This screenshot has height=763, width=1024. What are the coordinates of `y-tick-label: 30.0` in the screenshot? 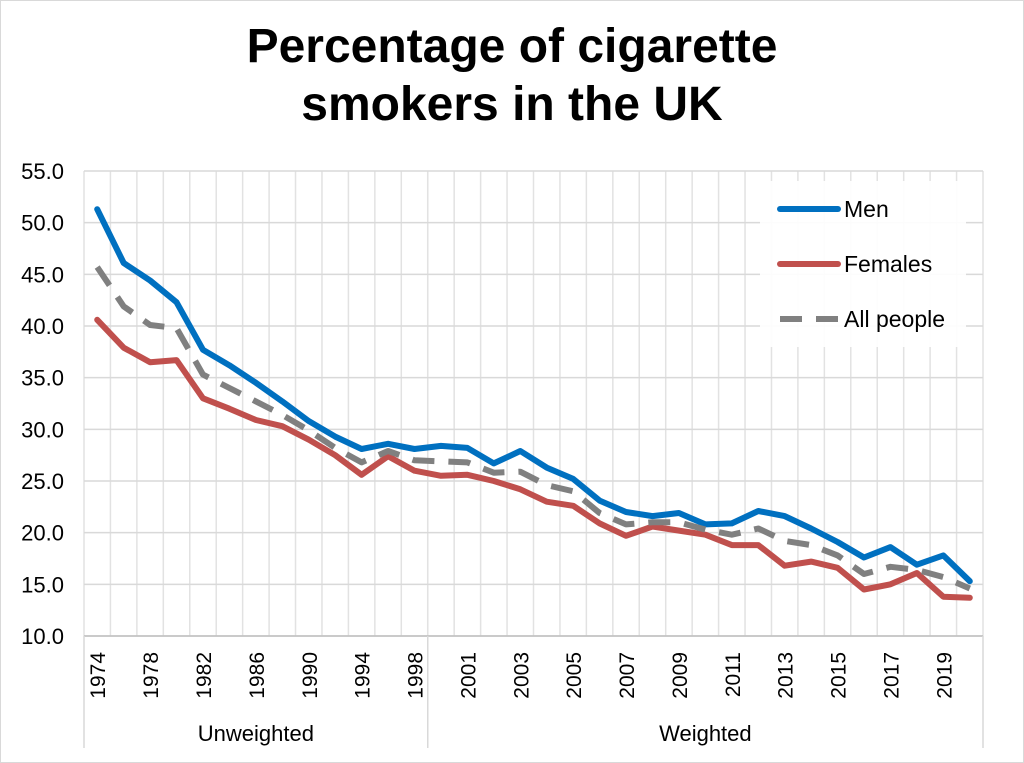 It's located at (42, 429).